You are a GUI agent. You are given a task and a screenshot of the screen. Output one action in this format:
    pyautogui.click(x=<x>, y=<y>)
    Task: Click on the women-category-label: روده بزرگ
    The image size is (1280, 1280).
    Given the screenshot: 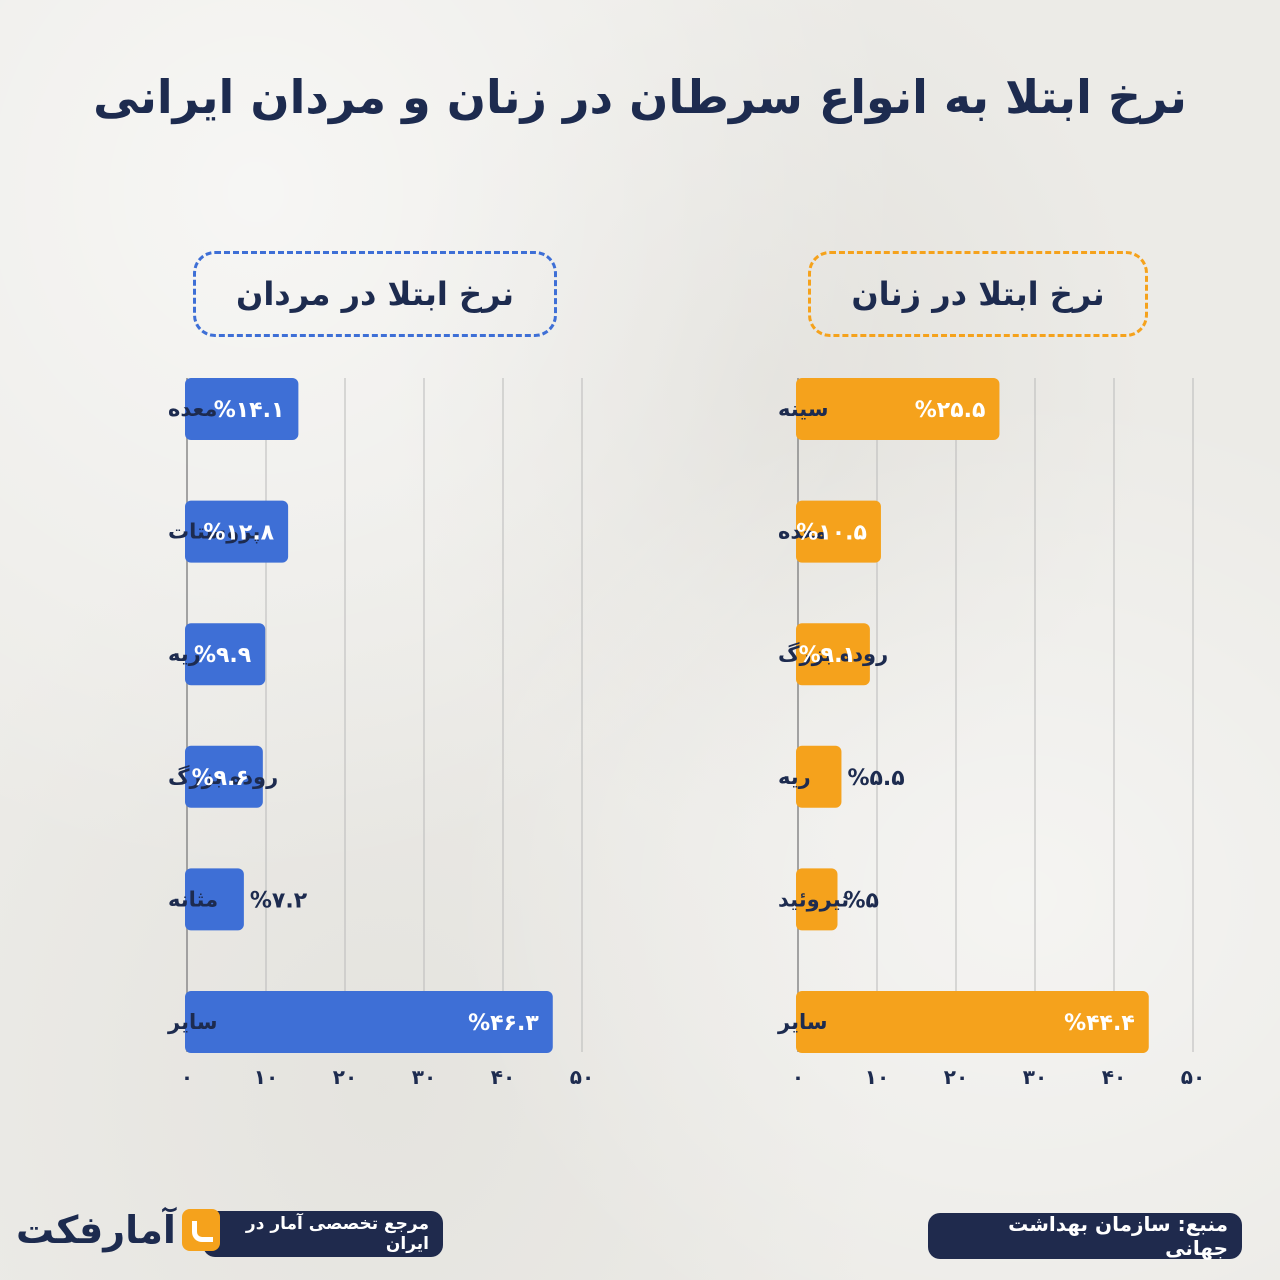 What is the action you would take?
    pyautogui.click(x=833, y=653)
    